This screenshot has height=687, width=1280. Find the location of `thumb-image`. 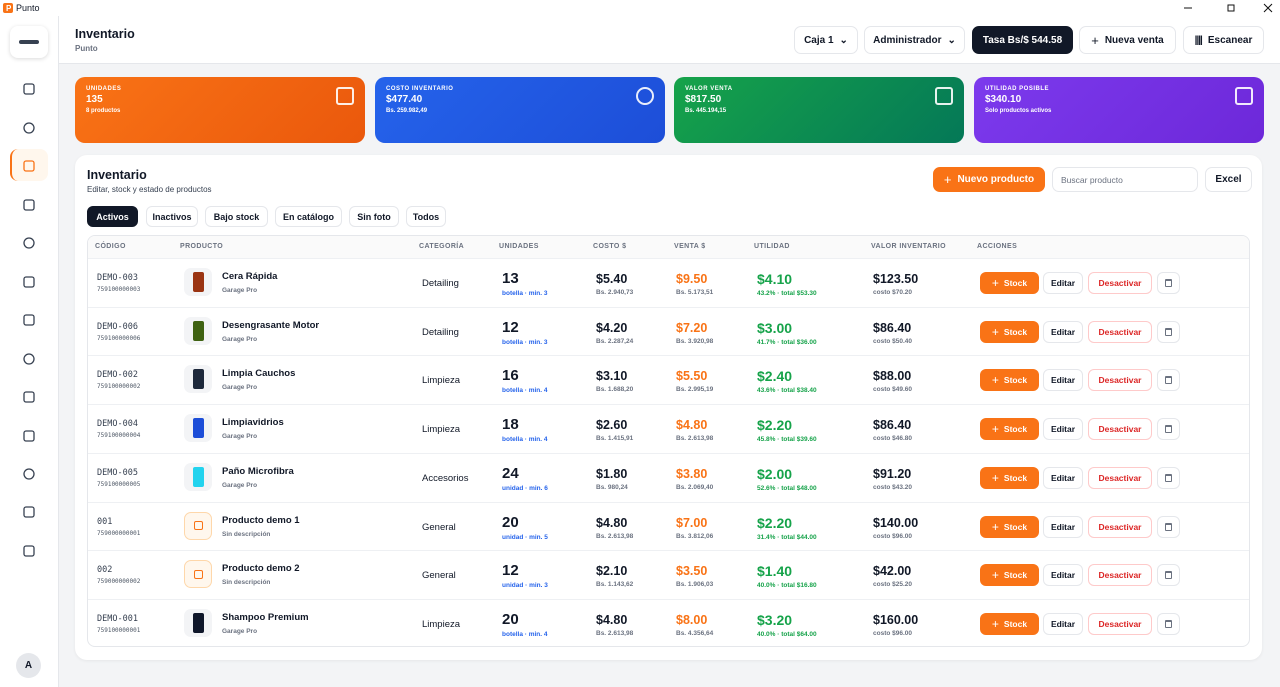

thumb-image is located at coordinates (198, 622).